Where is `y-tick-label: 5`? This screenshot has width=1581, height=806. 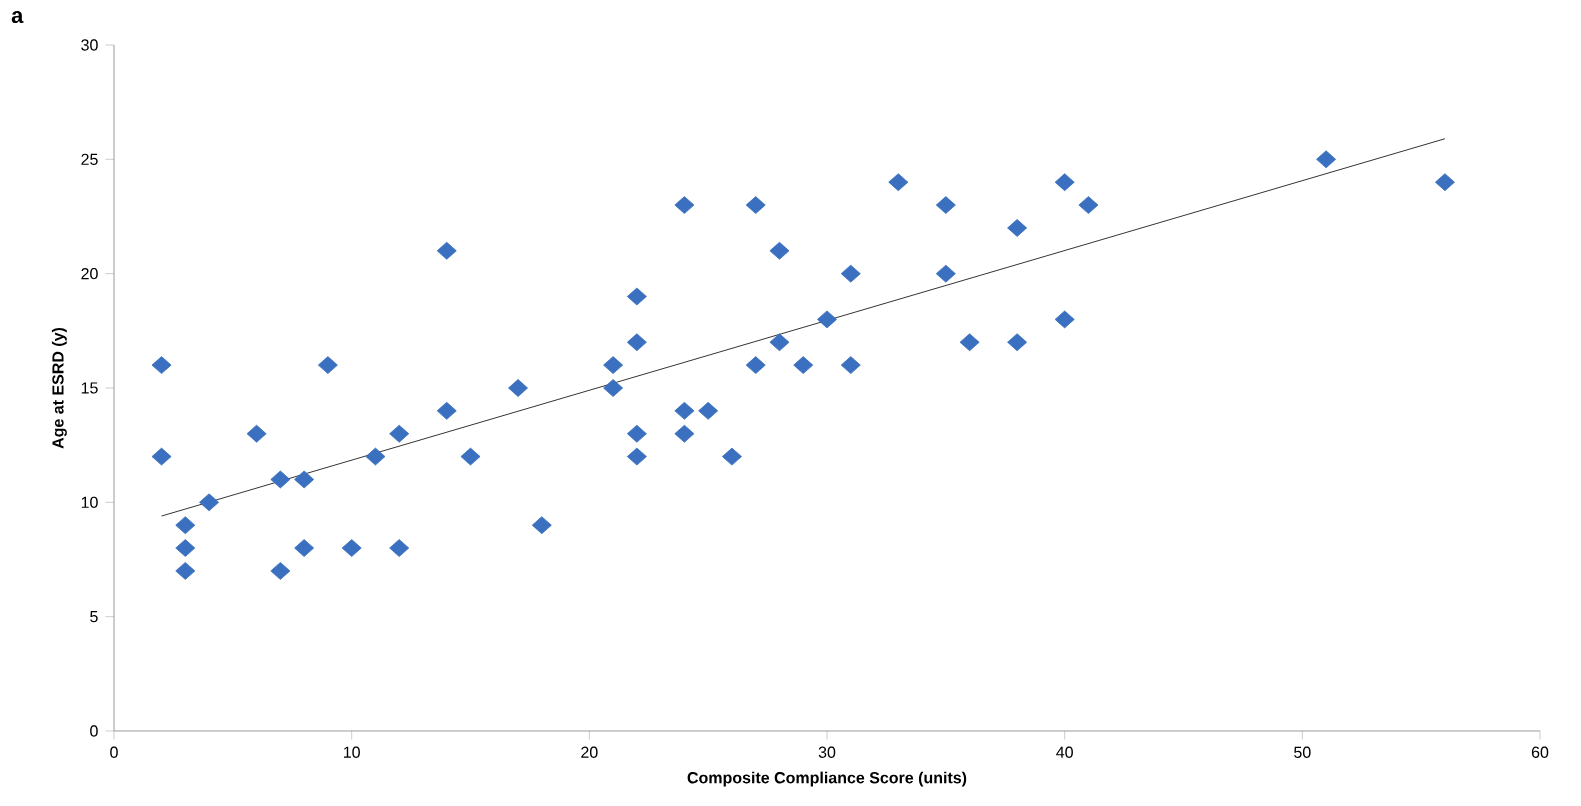
y-tick-label: 5 is located at coordinates (94, 617).